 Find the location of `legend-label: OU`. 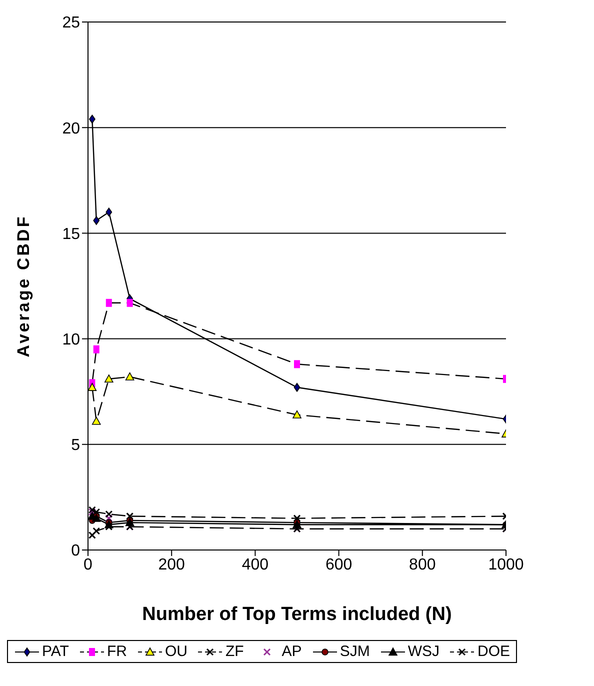

legend-label: OU is located at coordinates (176, 651).